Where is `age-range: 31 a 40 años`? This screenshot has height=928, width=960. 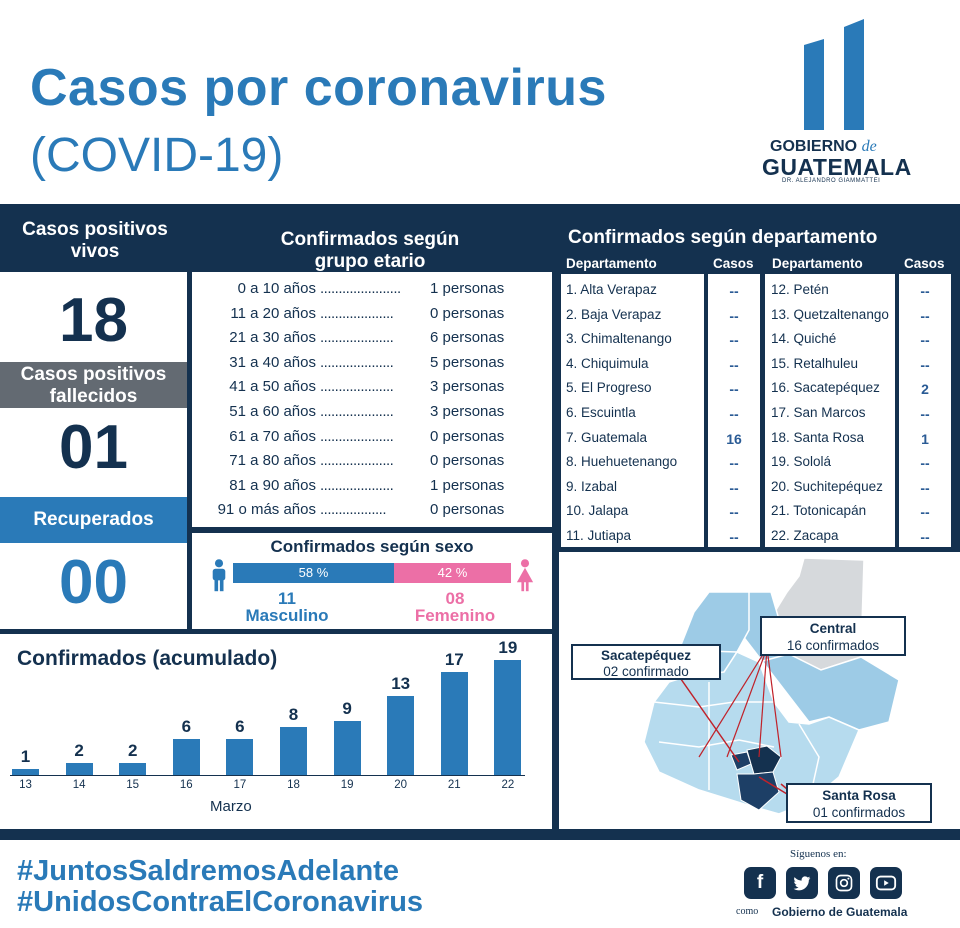
age-range: 31 a 40 años is located at coordinates (272, 362).